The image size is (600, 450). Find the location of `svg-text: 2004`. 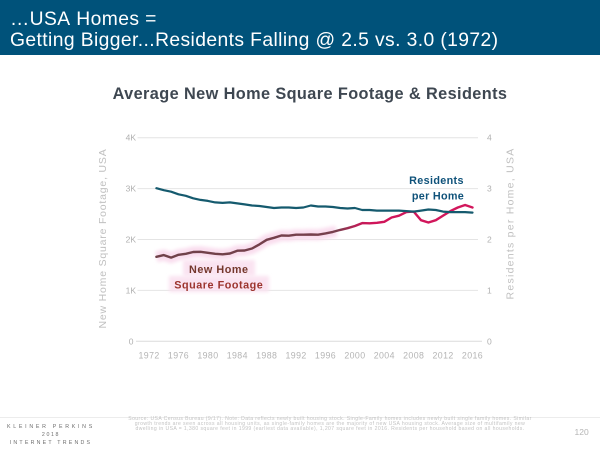

svg-text: 2004 is located at coordinates (384, 355).